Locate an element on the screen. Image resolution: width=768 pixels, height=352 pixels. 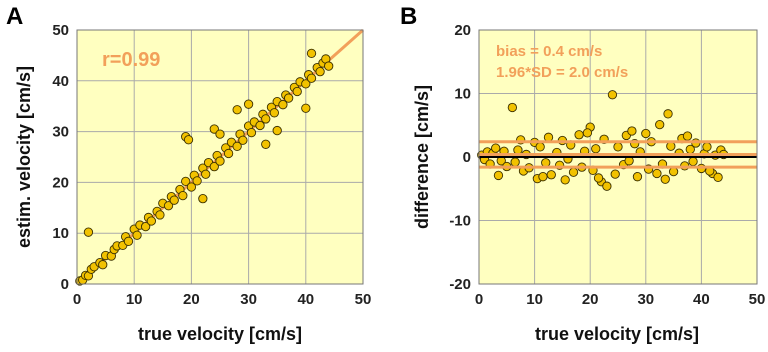
x-tick-label: 20 is located at coordinates (191, 299).